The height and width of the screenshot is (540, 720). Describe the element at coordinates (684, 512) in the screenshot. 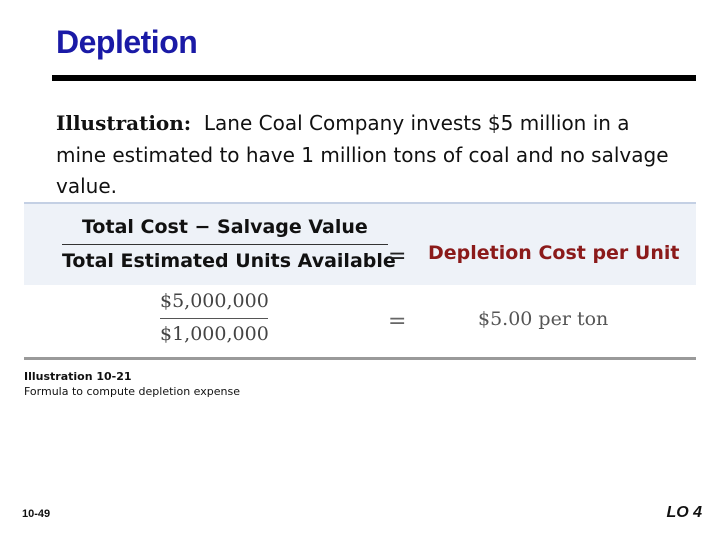

I see `learning-objective: LO 4` at that location.